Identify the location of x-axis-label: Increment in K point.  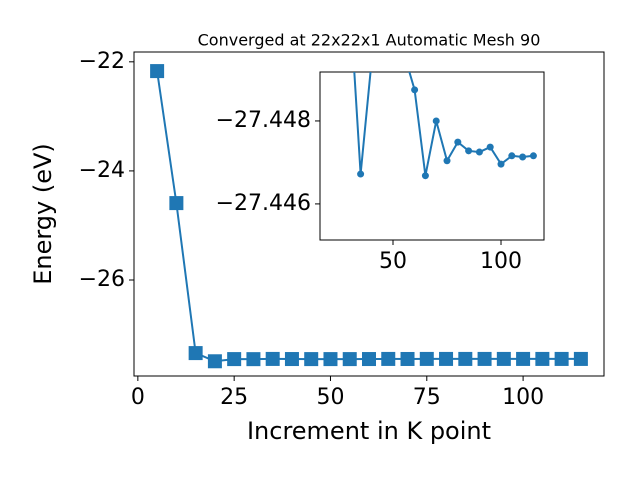
(369, 431).